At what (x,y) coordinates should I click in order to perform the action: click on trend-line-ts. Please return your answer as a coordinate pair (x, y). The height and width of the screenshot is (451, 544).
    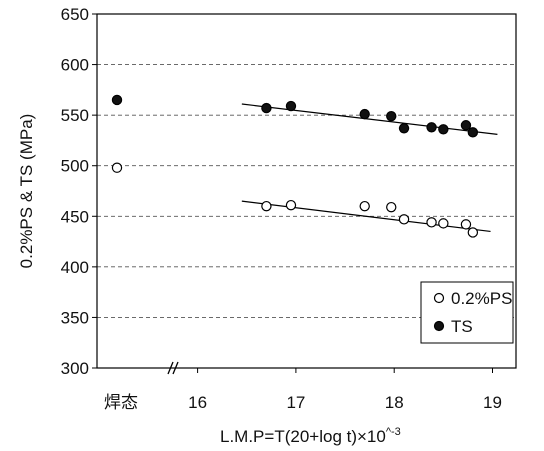
    Looking at the image, I should click on (369, 119).